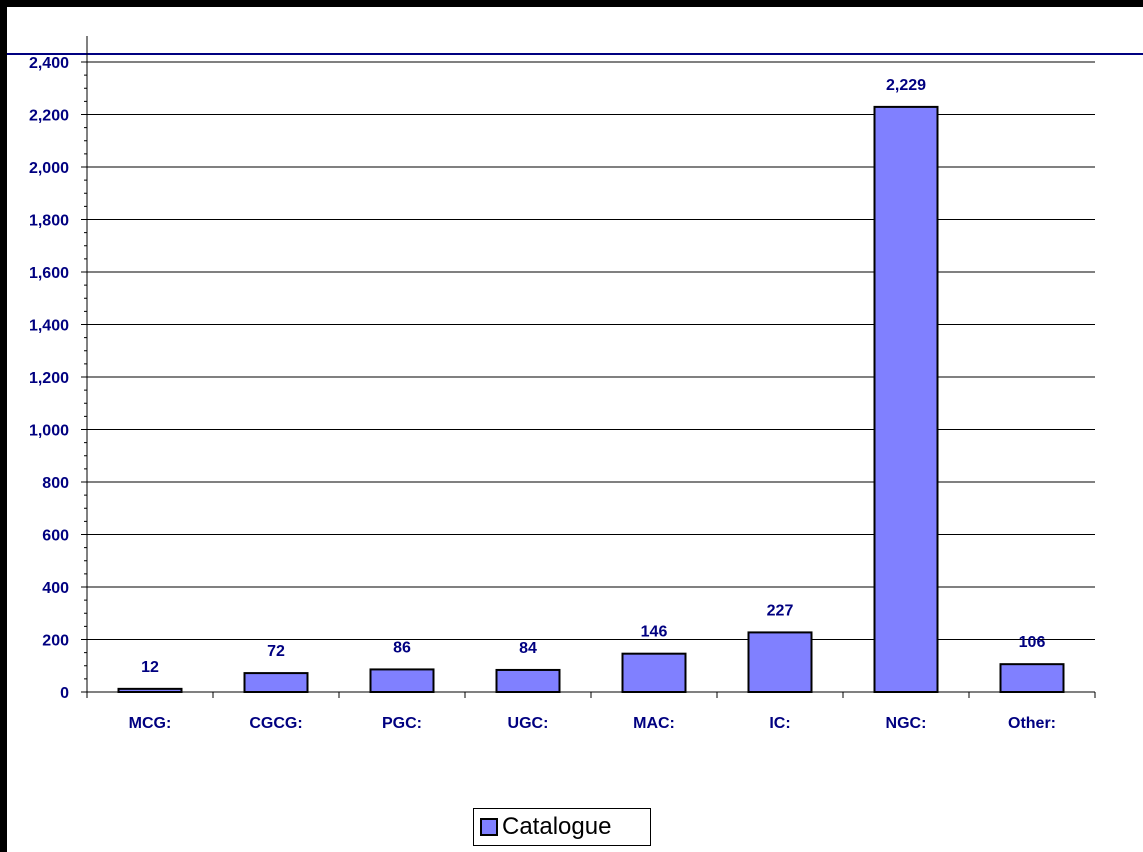 The image size is (1143, 852). What do you see at coordinates (402, 647) in the screenshot?
I see `data-label: 86` at bounding box center [402, 647].